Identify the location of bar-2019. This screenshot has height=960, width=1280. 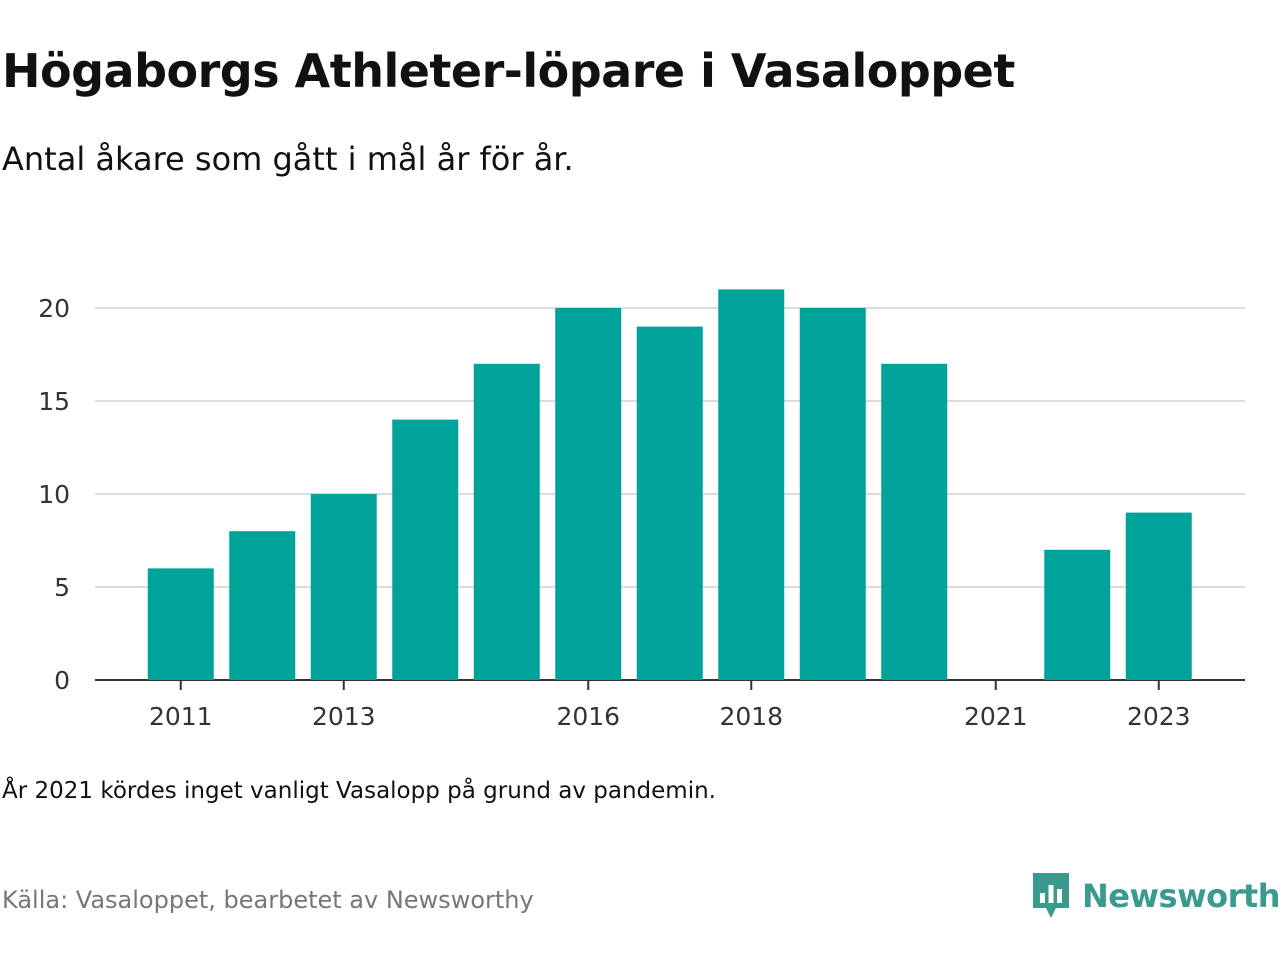
(832, 494).